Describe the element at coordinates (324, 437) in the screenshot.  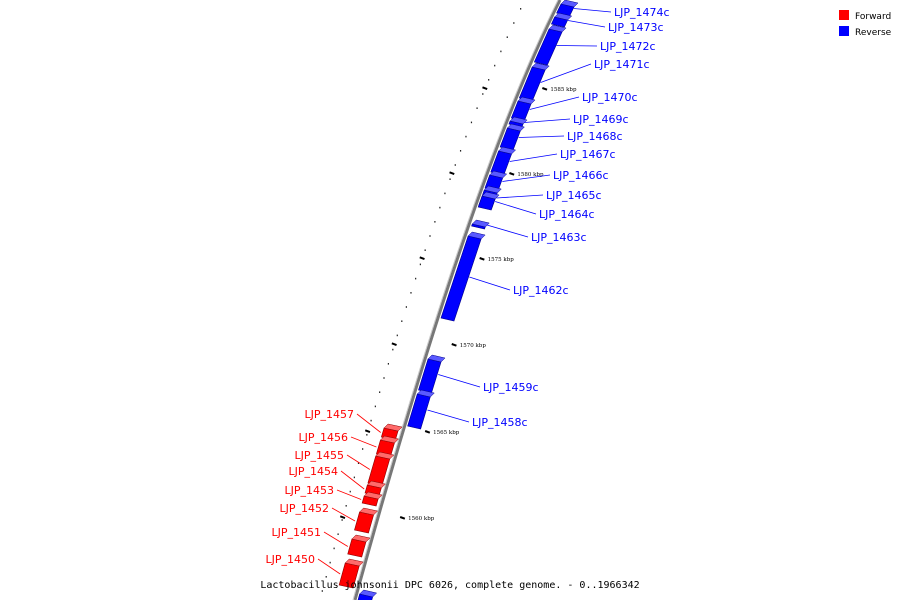
I see `forward-gene-label: LJP_1456` at that location.